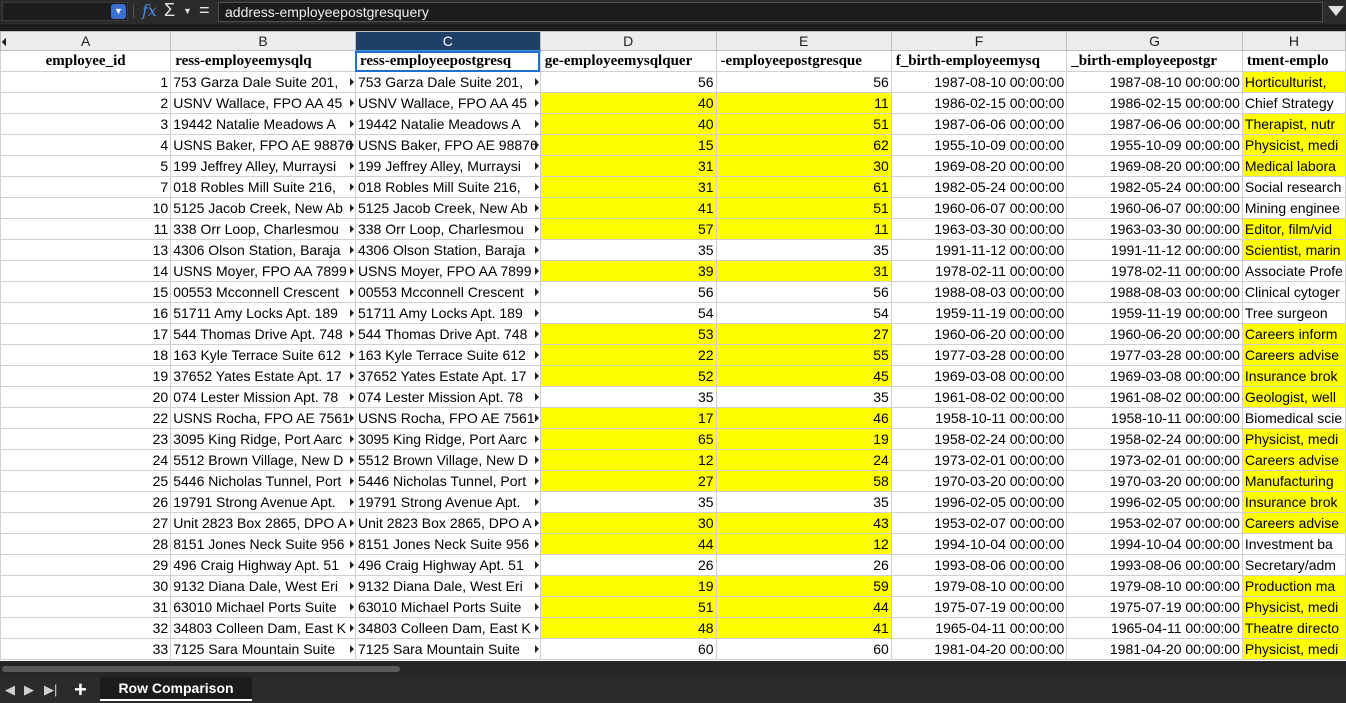  I want to click on cell-a: 19, so click(86, 376).